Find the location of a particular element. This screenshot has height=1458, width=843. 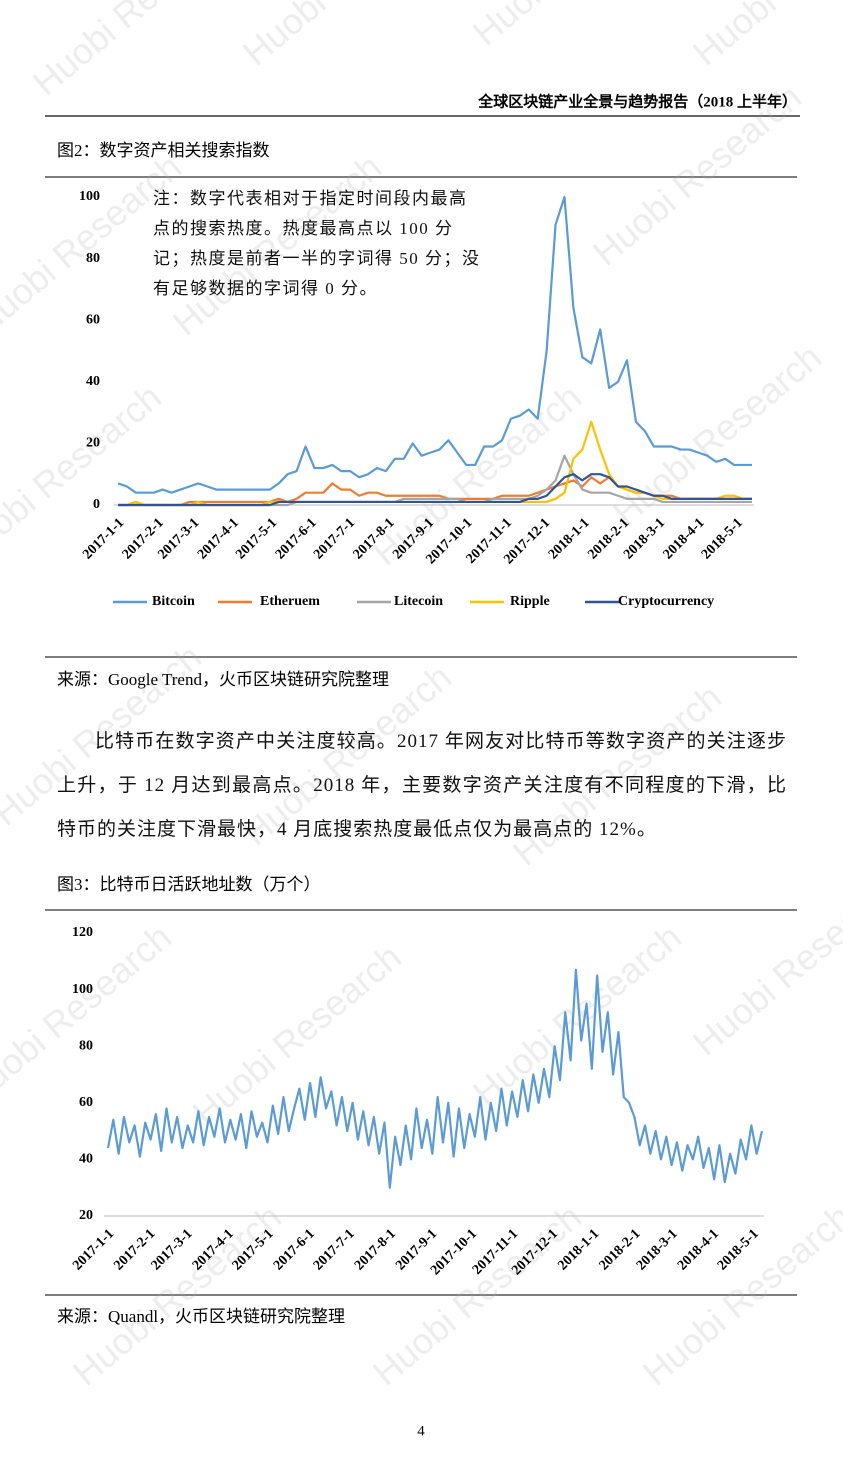

legend-label: Etheruem is located at coordinates (290, 601).